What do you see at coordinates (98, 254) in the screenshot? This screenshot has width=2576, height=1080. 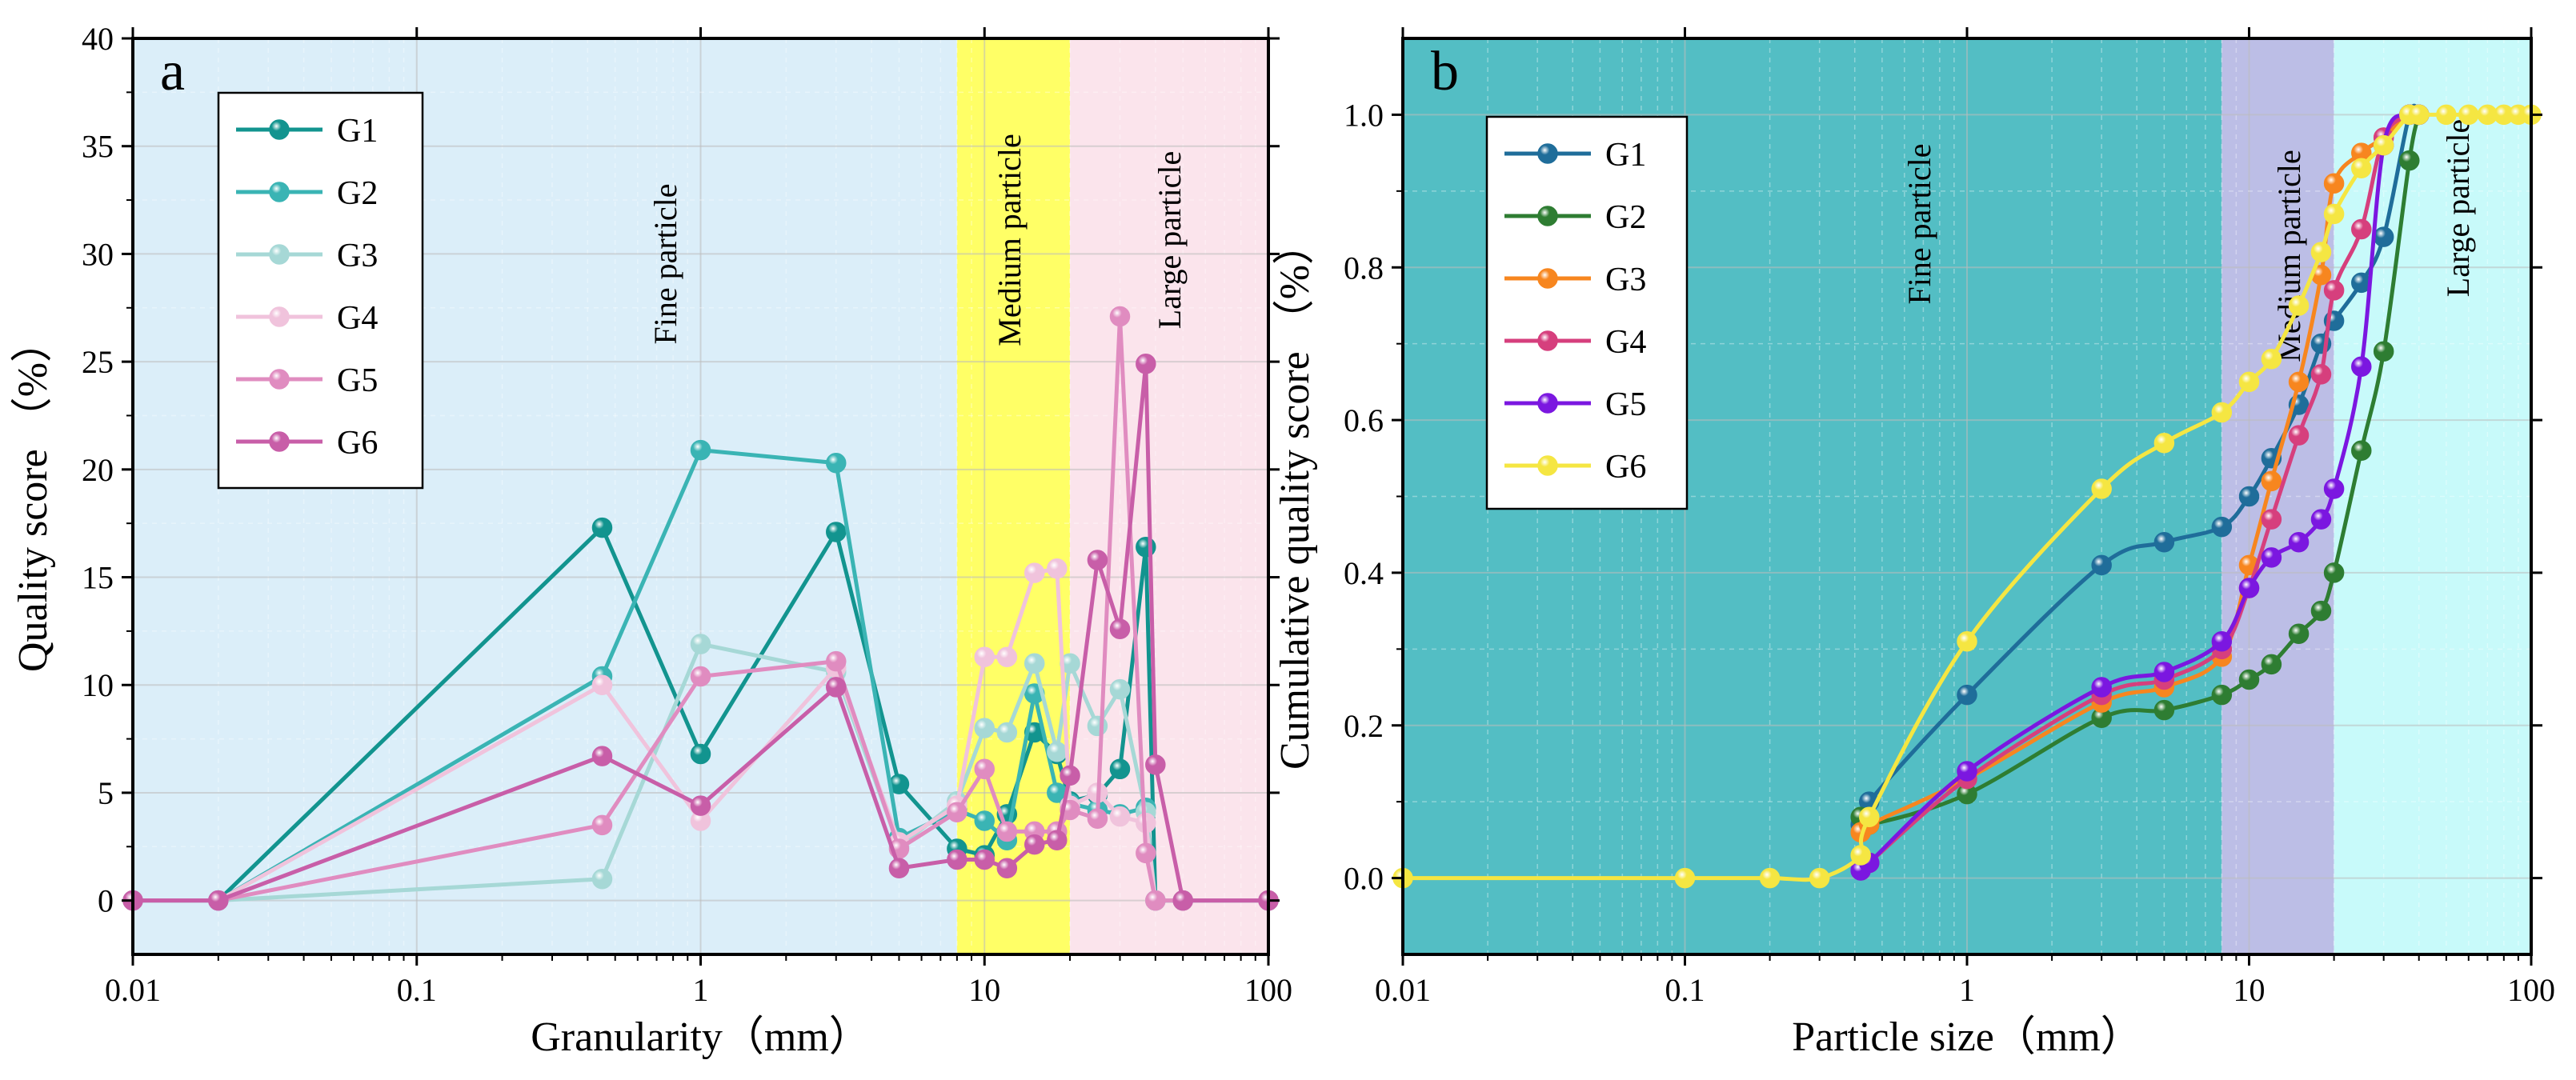 I see `y-tick-label: 30` at bounding box center [98, 254].